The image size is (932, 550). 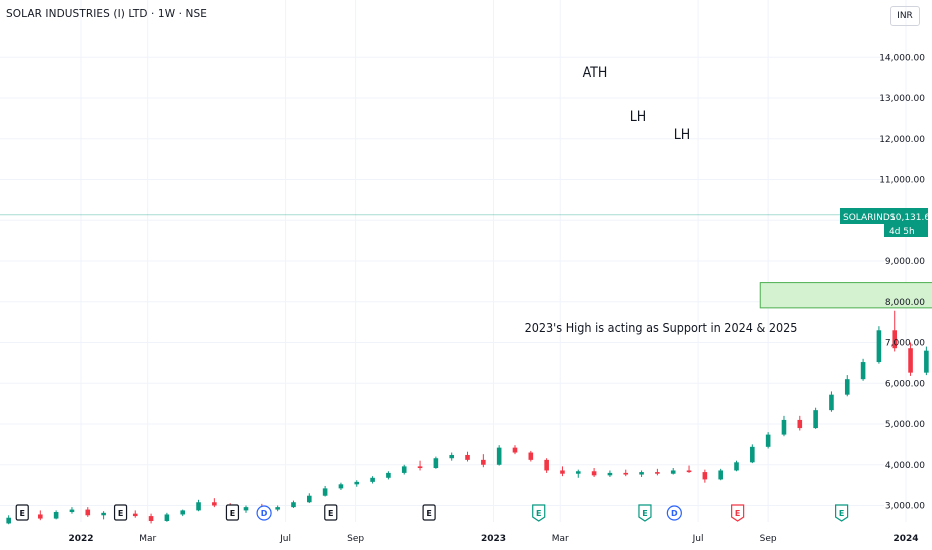 I want to click on x-tick-label: 2022, so click(x=80, y=539).